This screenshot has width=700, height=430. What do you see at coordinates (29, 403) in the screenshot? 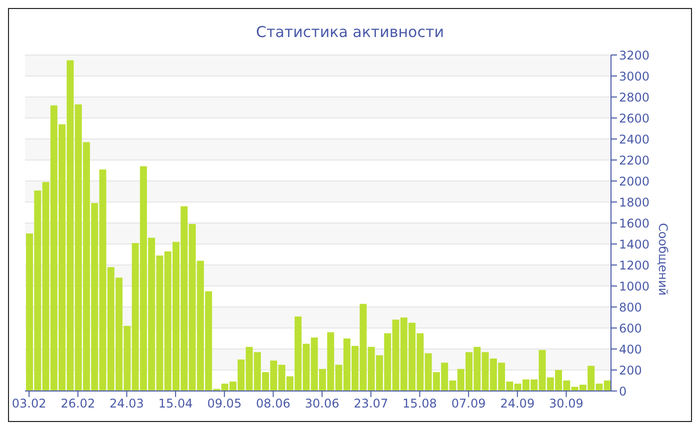
I see `x-tick-label: 03.02` at bounding box center [29, 403].